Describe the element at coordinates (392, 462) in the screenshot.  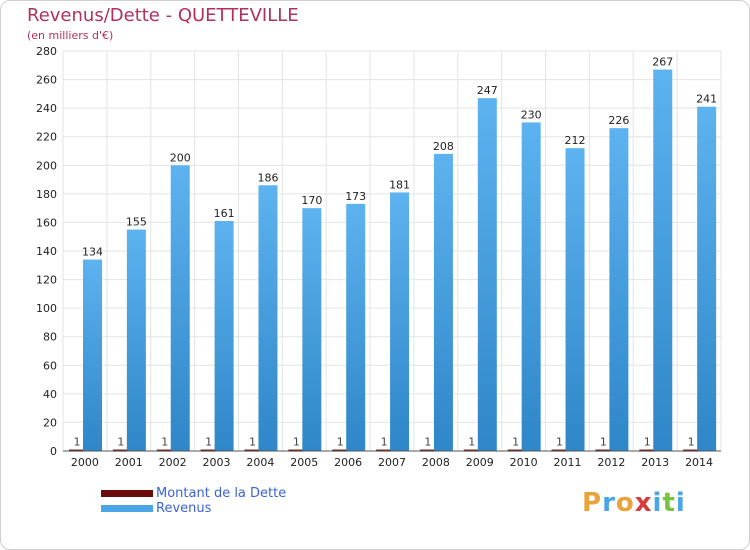
I see `x-tick-label: 2007` at that location.